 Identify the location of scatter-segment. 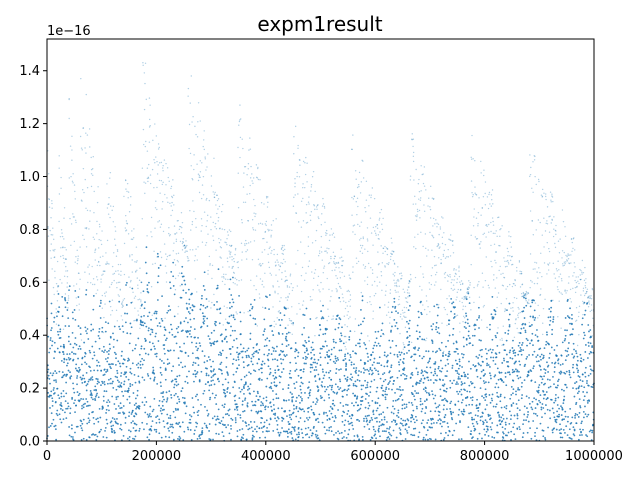
(561, 298).